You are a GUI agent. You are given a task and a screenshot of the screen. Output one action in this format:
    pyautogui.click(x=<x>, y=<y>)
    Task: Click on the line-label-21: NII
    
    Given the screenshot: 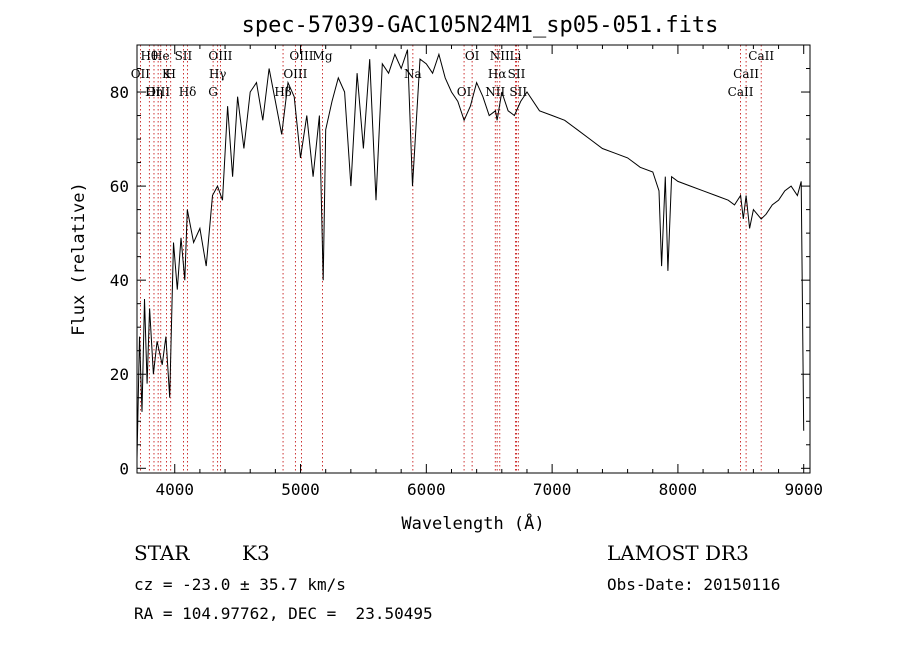 What is the action you would take?
    pyautogui.click(x=500, y=56)
    